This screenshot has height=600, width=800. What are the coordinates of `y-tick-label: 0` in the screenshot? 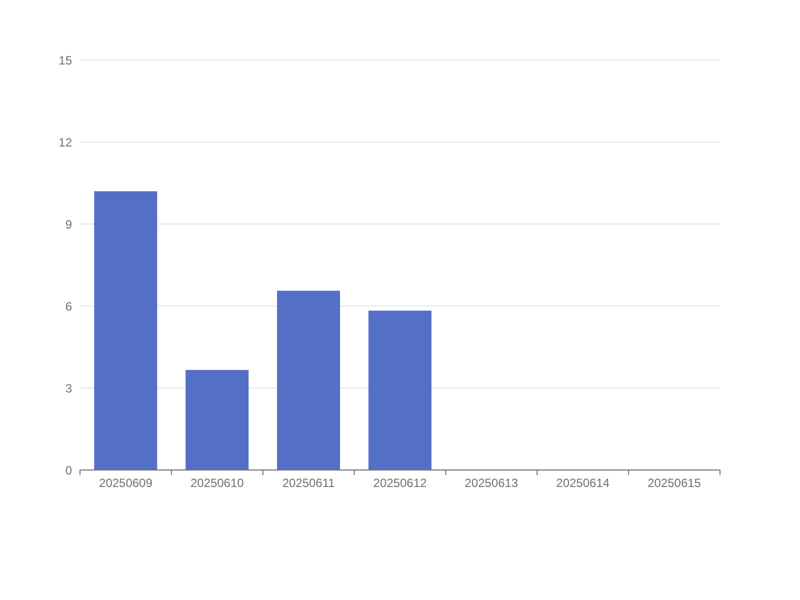 It's located at (68, 470).